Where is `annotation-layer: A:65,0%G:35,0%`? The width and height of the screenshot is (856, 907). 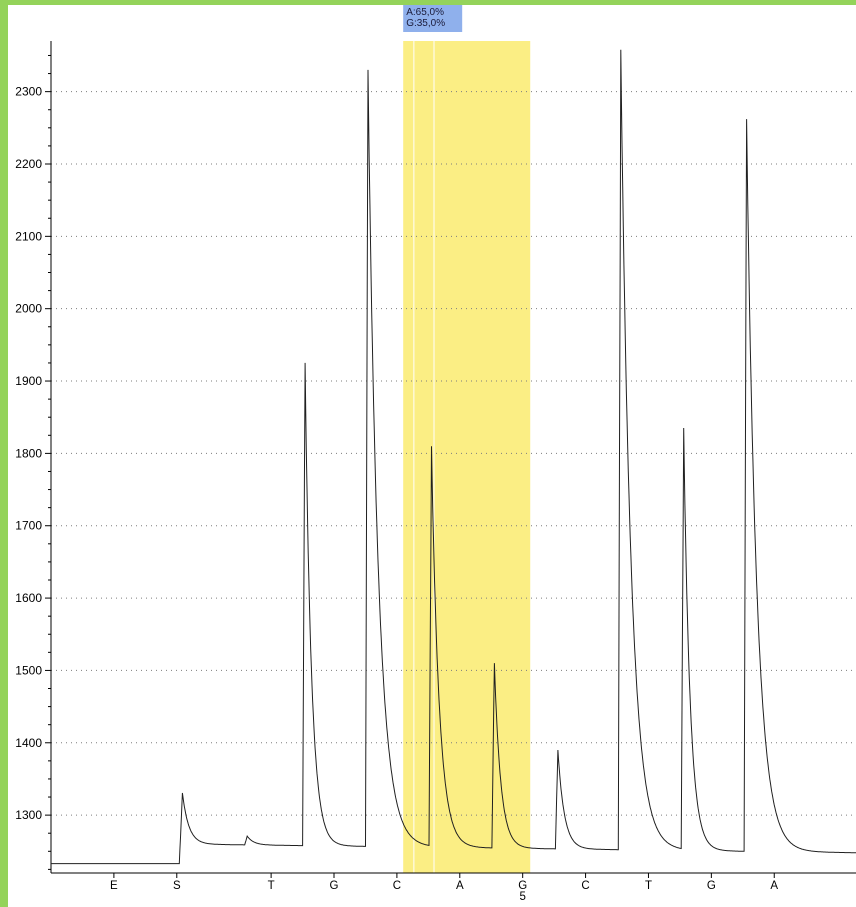
annotation-layer: A:65,0%G:35,0% is located at coordinates (433, 18).